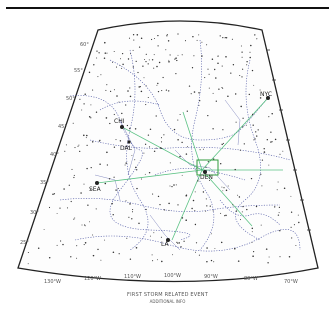 Image resolution: width=335 pixels, height=329 pixels. I want to click on svg-text: SEA, so click(95, 189).